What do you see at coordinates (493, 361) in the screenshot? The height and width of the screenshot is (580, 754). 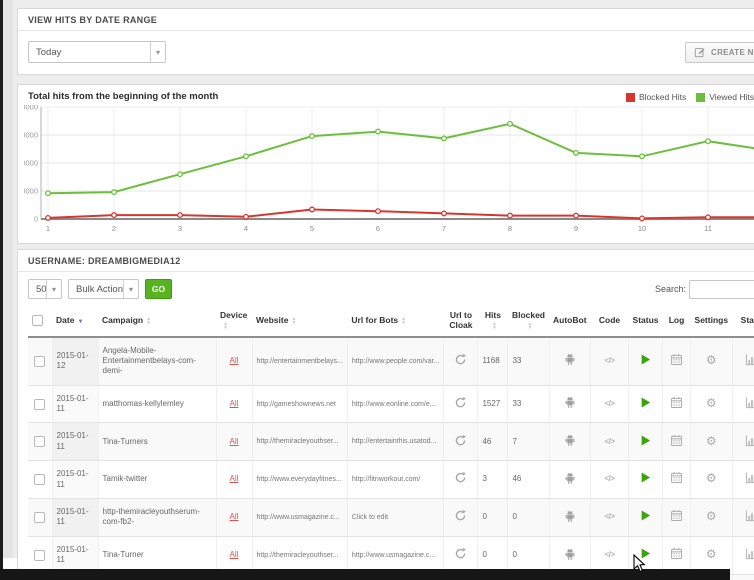 I see `cell-hits: 1168` at bounding box center [493, 361].